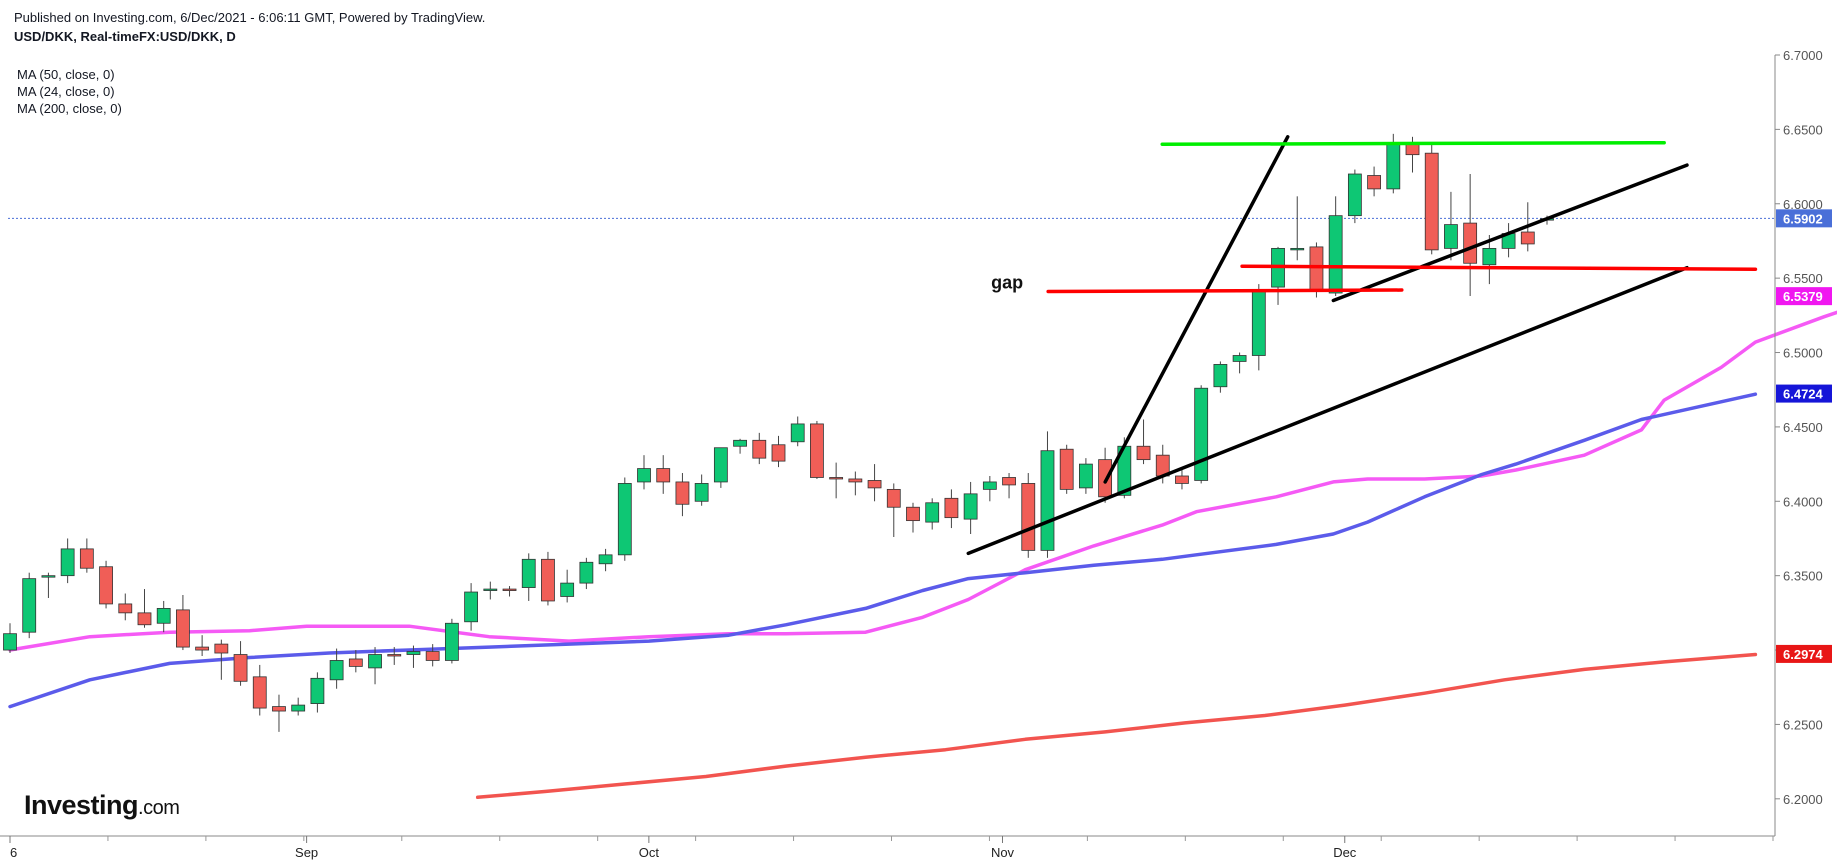 The image size is (1837, 866). I want to click on price-badge-label: 6.2974, so click(1803, 654).